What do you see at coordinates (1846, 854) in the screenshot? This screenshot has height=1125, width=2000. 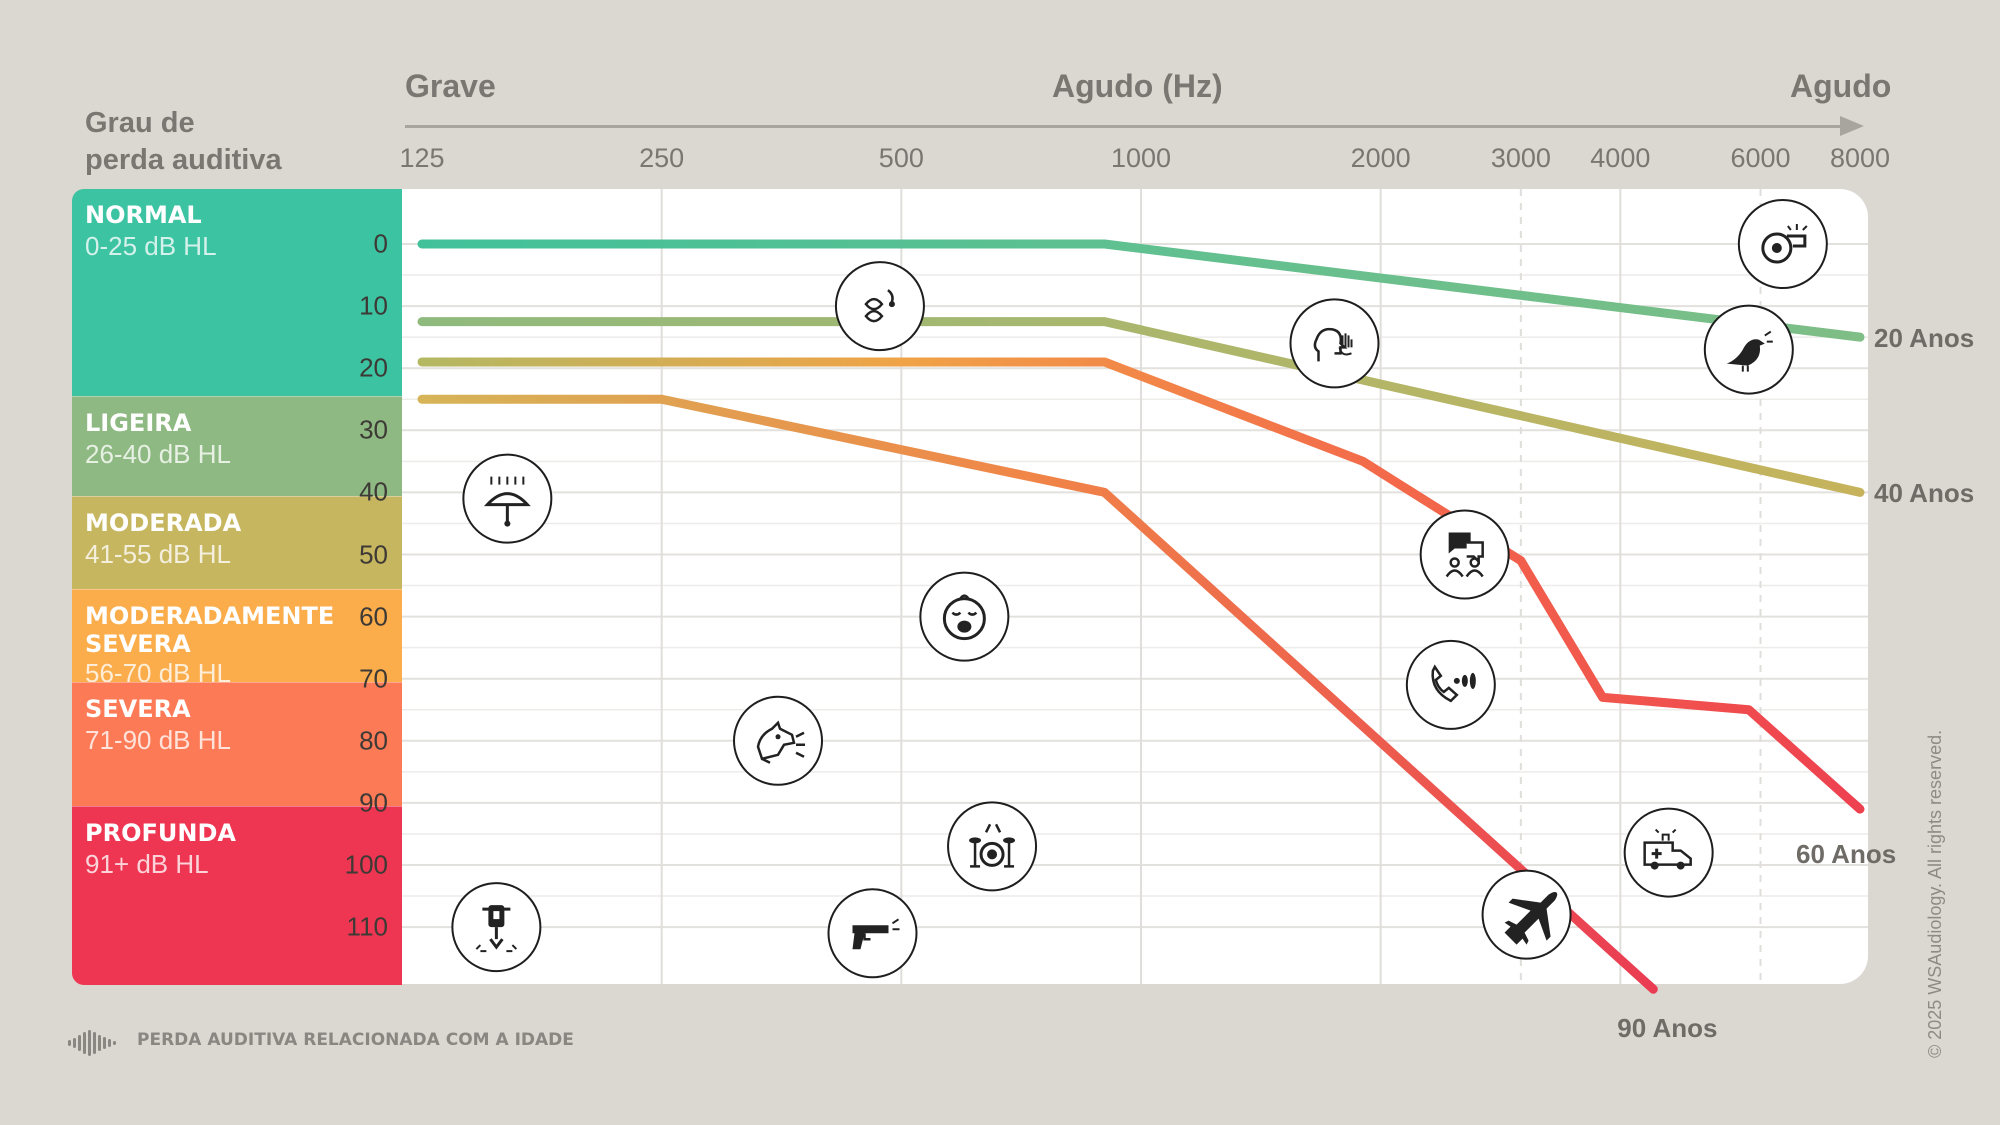 I see `age-label: 60 Anos` at bounding box center [1846, 854].